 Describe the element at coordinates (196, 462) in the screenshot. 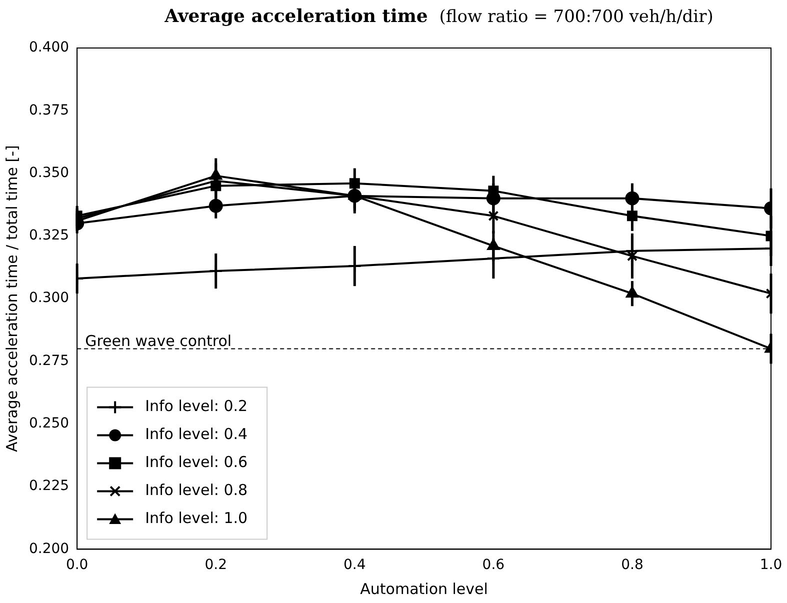

I see `legend-label: Info level: 0.6` at that location.